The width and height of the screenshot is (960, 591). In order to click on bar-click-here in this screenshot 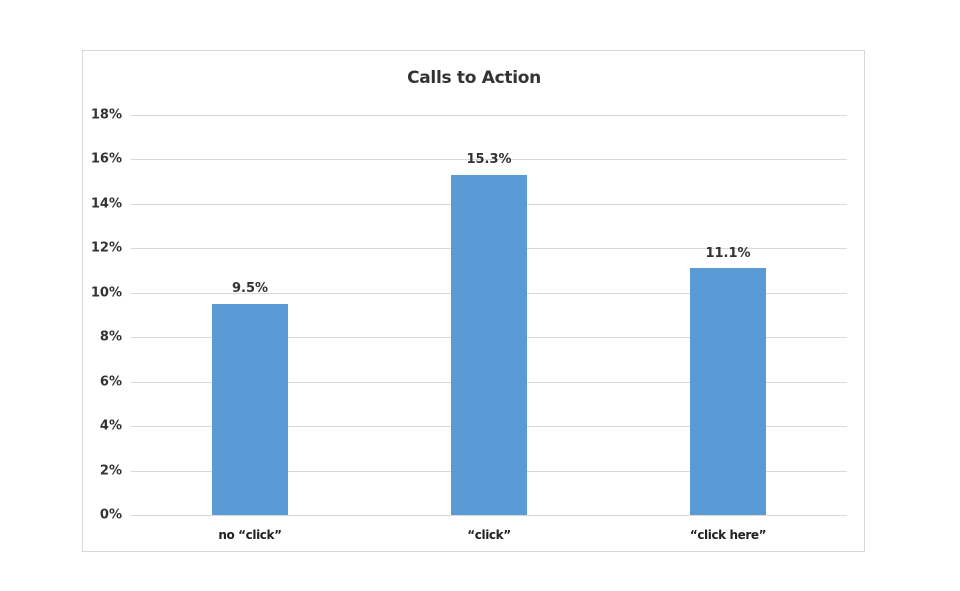, I will do `click(728, 391)`.